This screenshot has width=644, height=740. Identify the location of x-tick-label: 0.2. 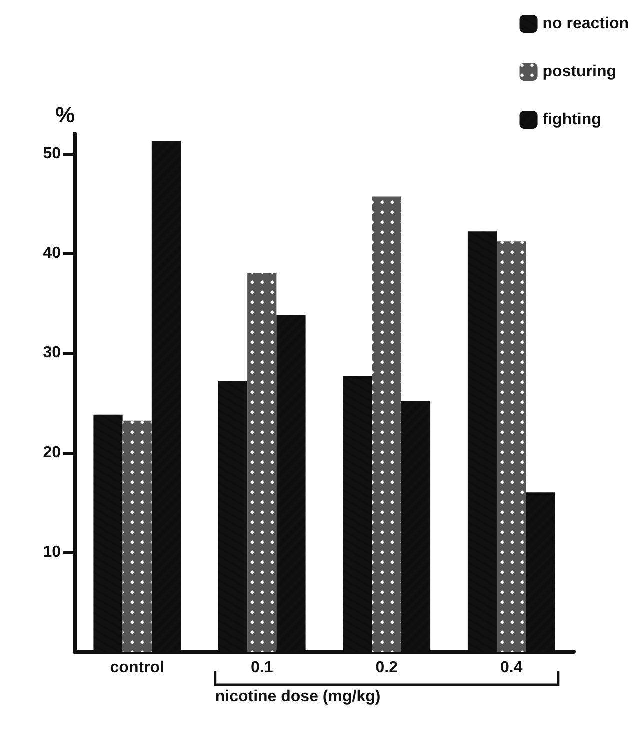
(387, 668).